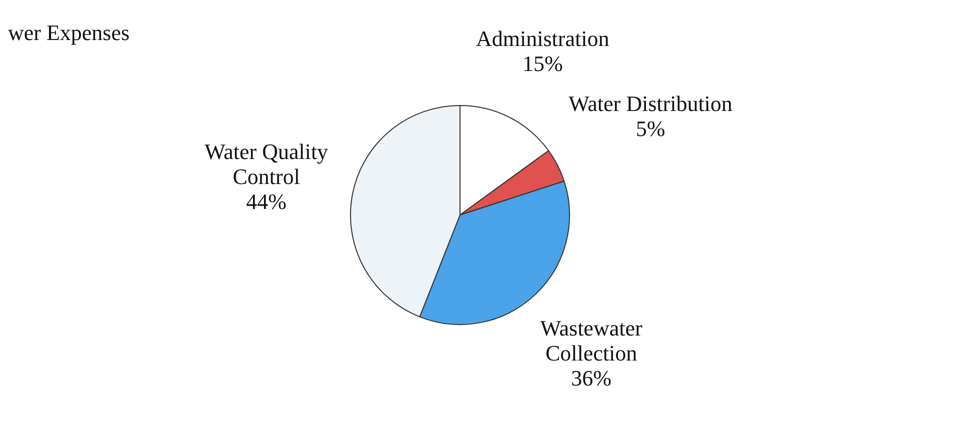 The height and width of the screenshot is (429, 956). What do you see at coordinates (542, 63) in the screenshot?
I see `data-label: 15%` at bounding box center [542, 63].